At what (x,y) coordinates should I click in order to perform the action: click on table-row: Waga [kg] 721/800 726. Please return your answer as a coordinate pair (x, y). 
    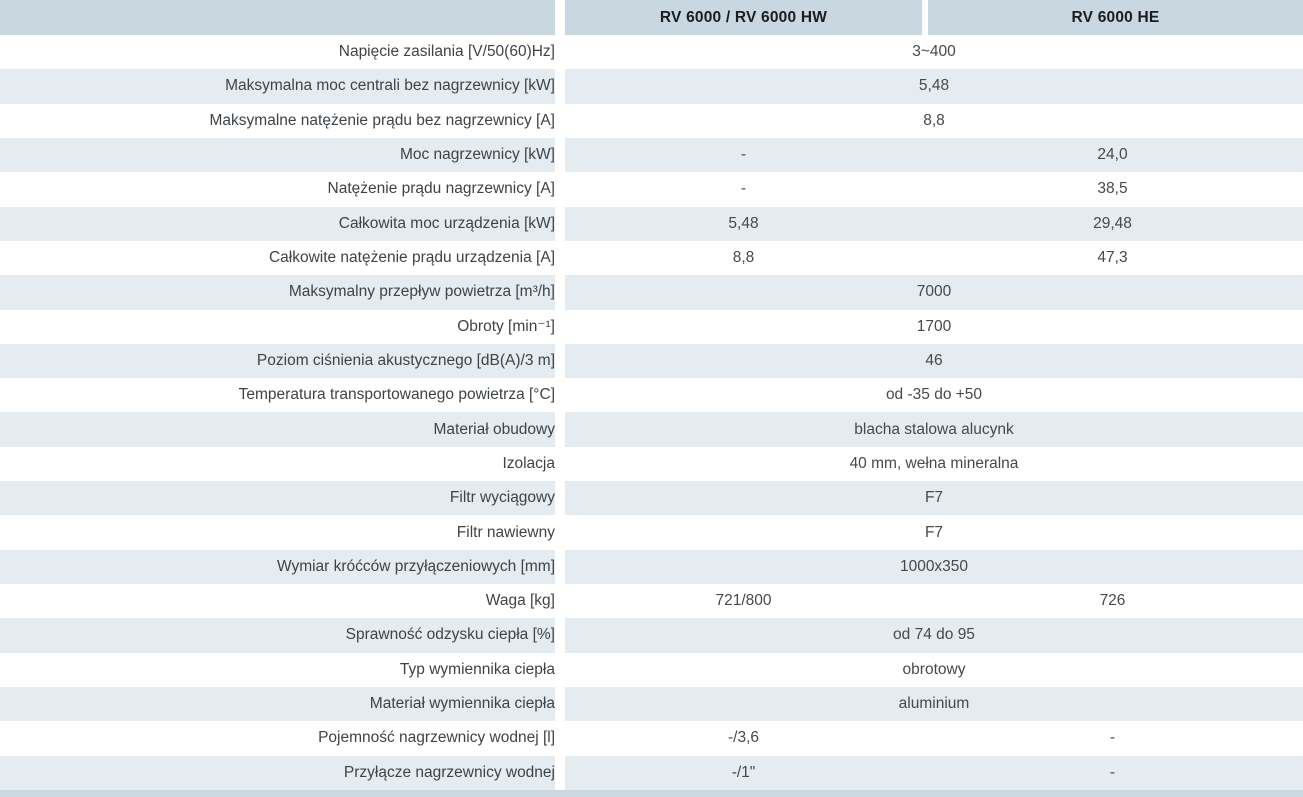
    Looking at the image, I should click on (651, 601).